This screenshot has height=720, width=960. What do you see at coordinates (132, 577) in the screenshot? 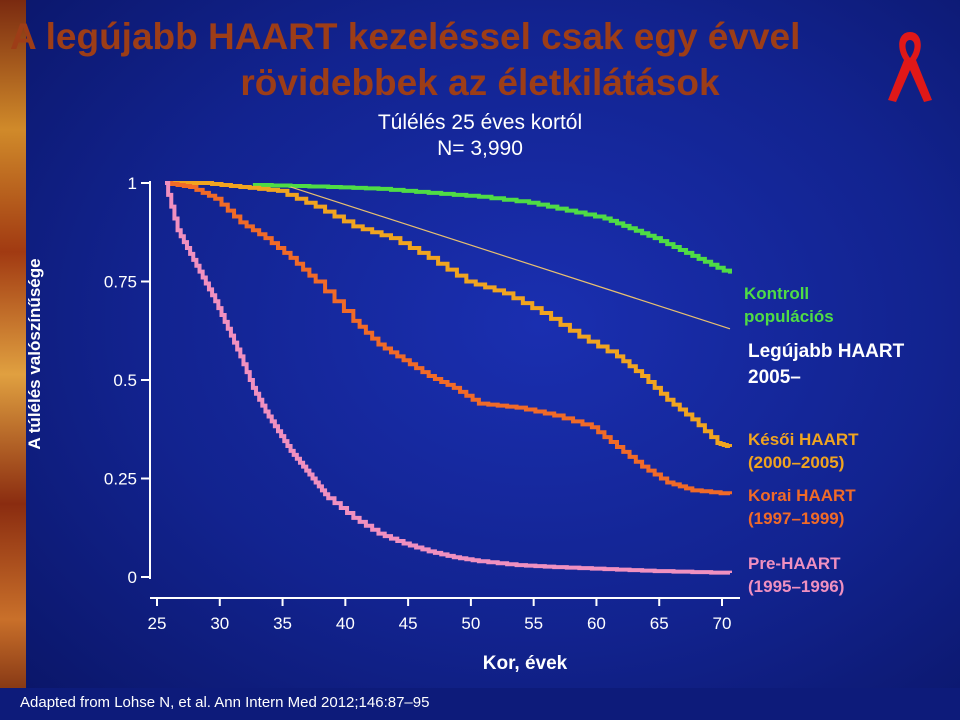
I see `y-tick-label: 0` at bounding box center [132, 577].